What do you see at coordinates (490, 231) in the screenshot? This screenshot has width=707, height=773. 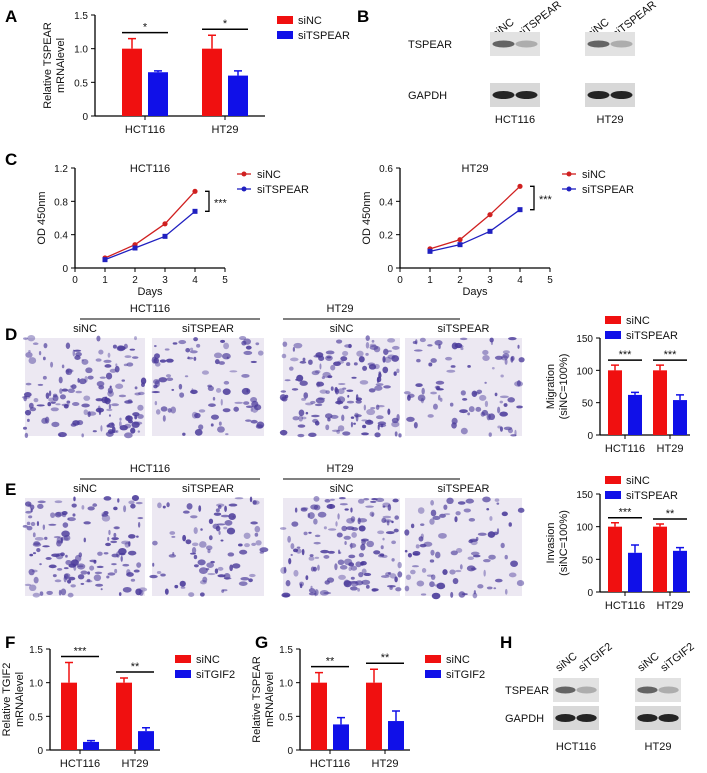 I see `data-point` at bounding box center [490, 231].